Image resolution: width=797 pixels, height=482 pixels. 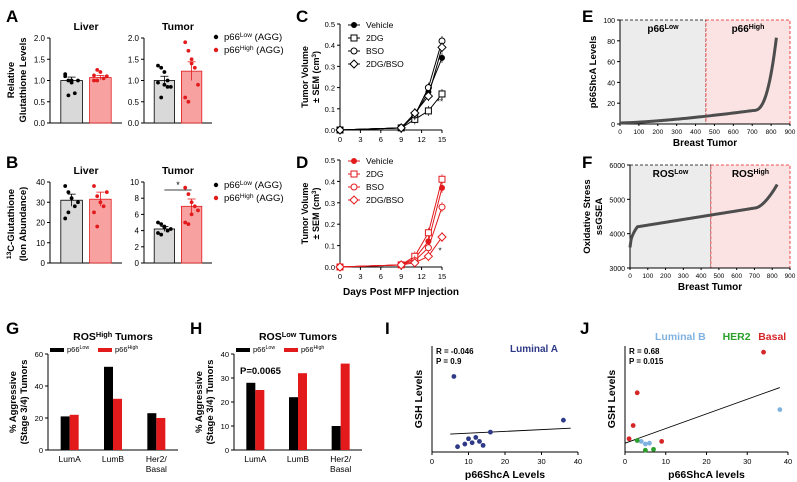 I want to click on y-tick-label: 1.0, so click(x=134, y=81).